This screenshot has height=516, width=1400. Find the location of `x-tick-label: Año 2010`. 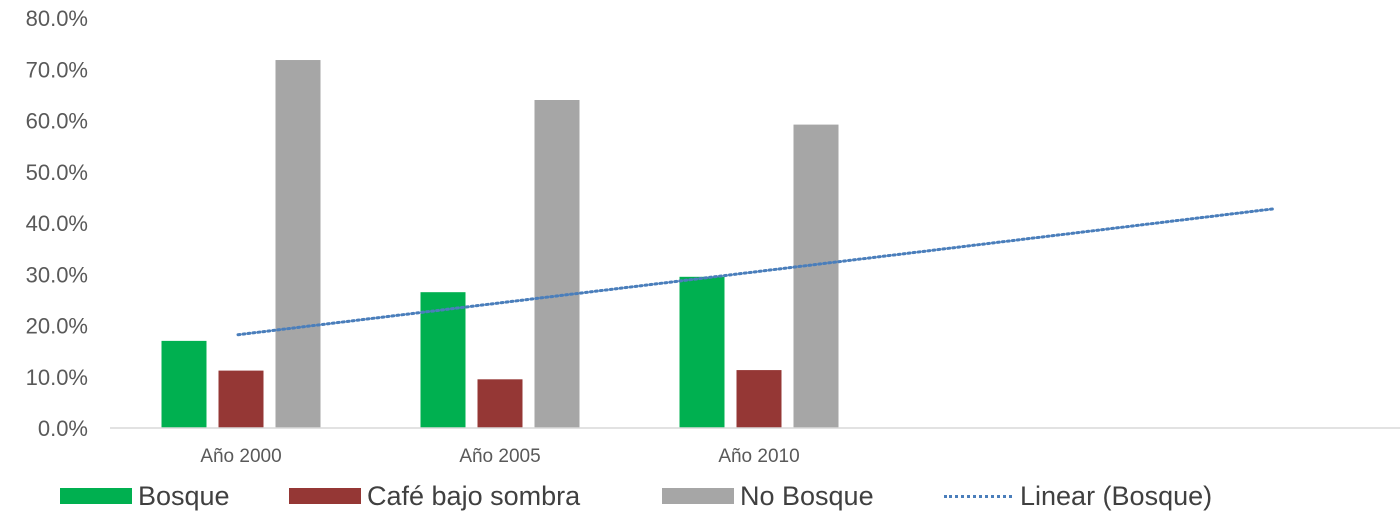

x-tick-label: Año 2010 is located at coordinates (758, 456).